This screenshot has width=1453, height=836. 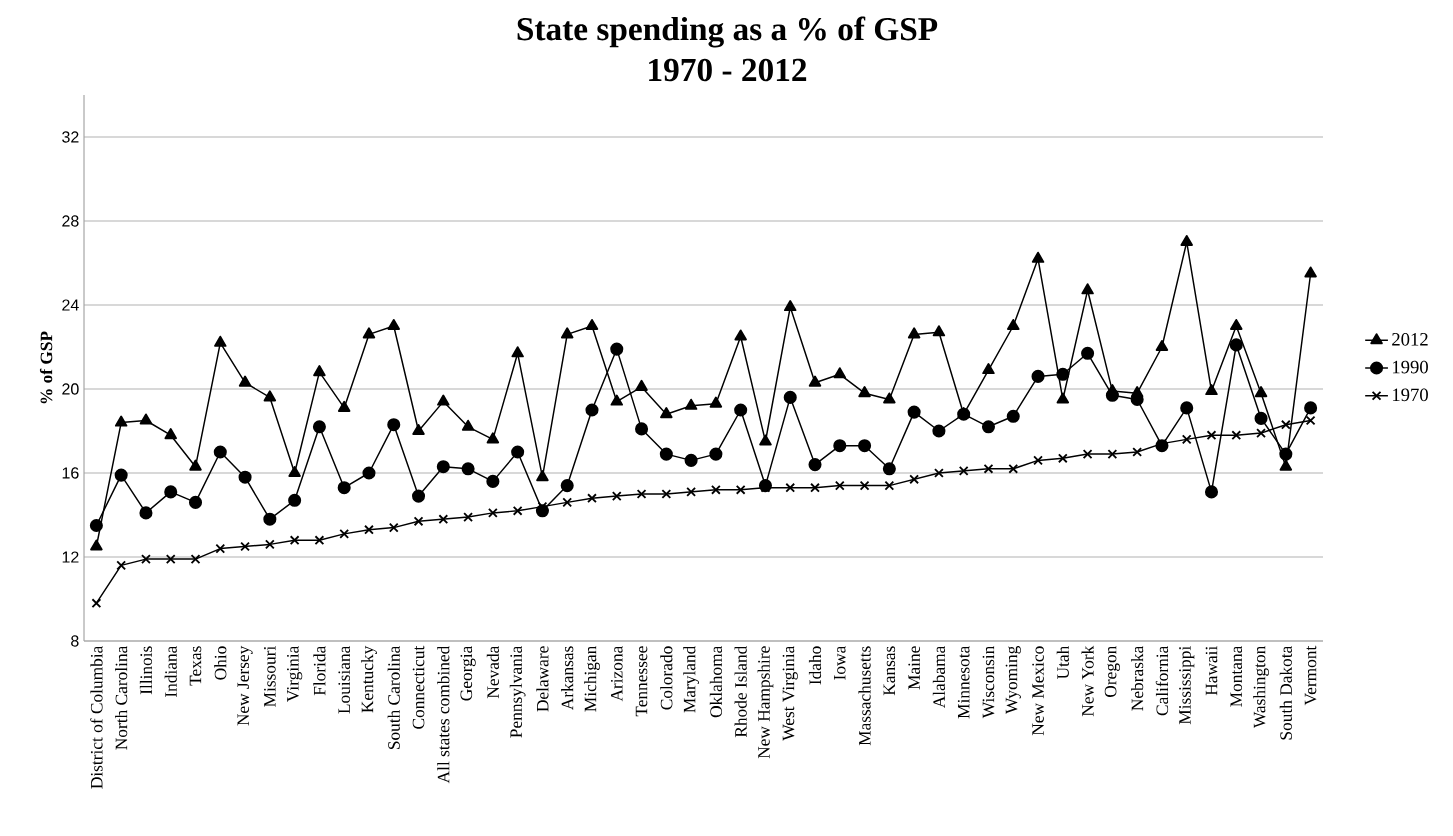 What do you see at coordinates (1261, 687) in the screenshot?
I see `x-tick-label: Washington` at bounding box center [1261, 687].